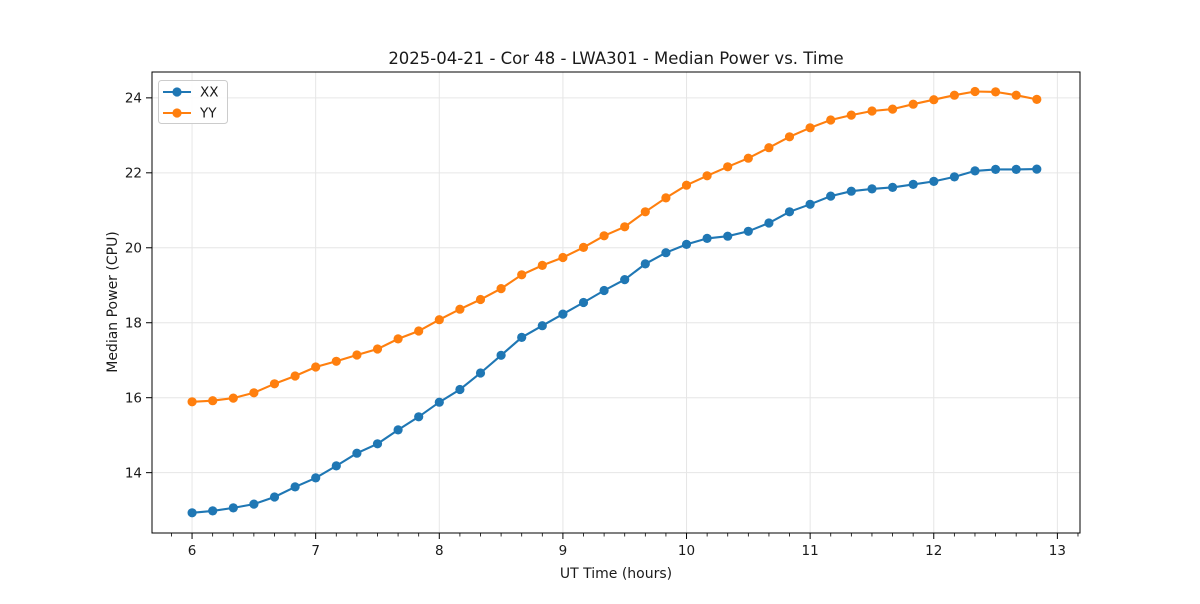 Image resolution: width=1200 pixels, height=604 pixels. What do you see at coordinates (133, 99) in the screenshot?
I see `y-tick-label-24: 24` at bounding box center [133, 99].